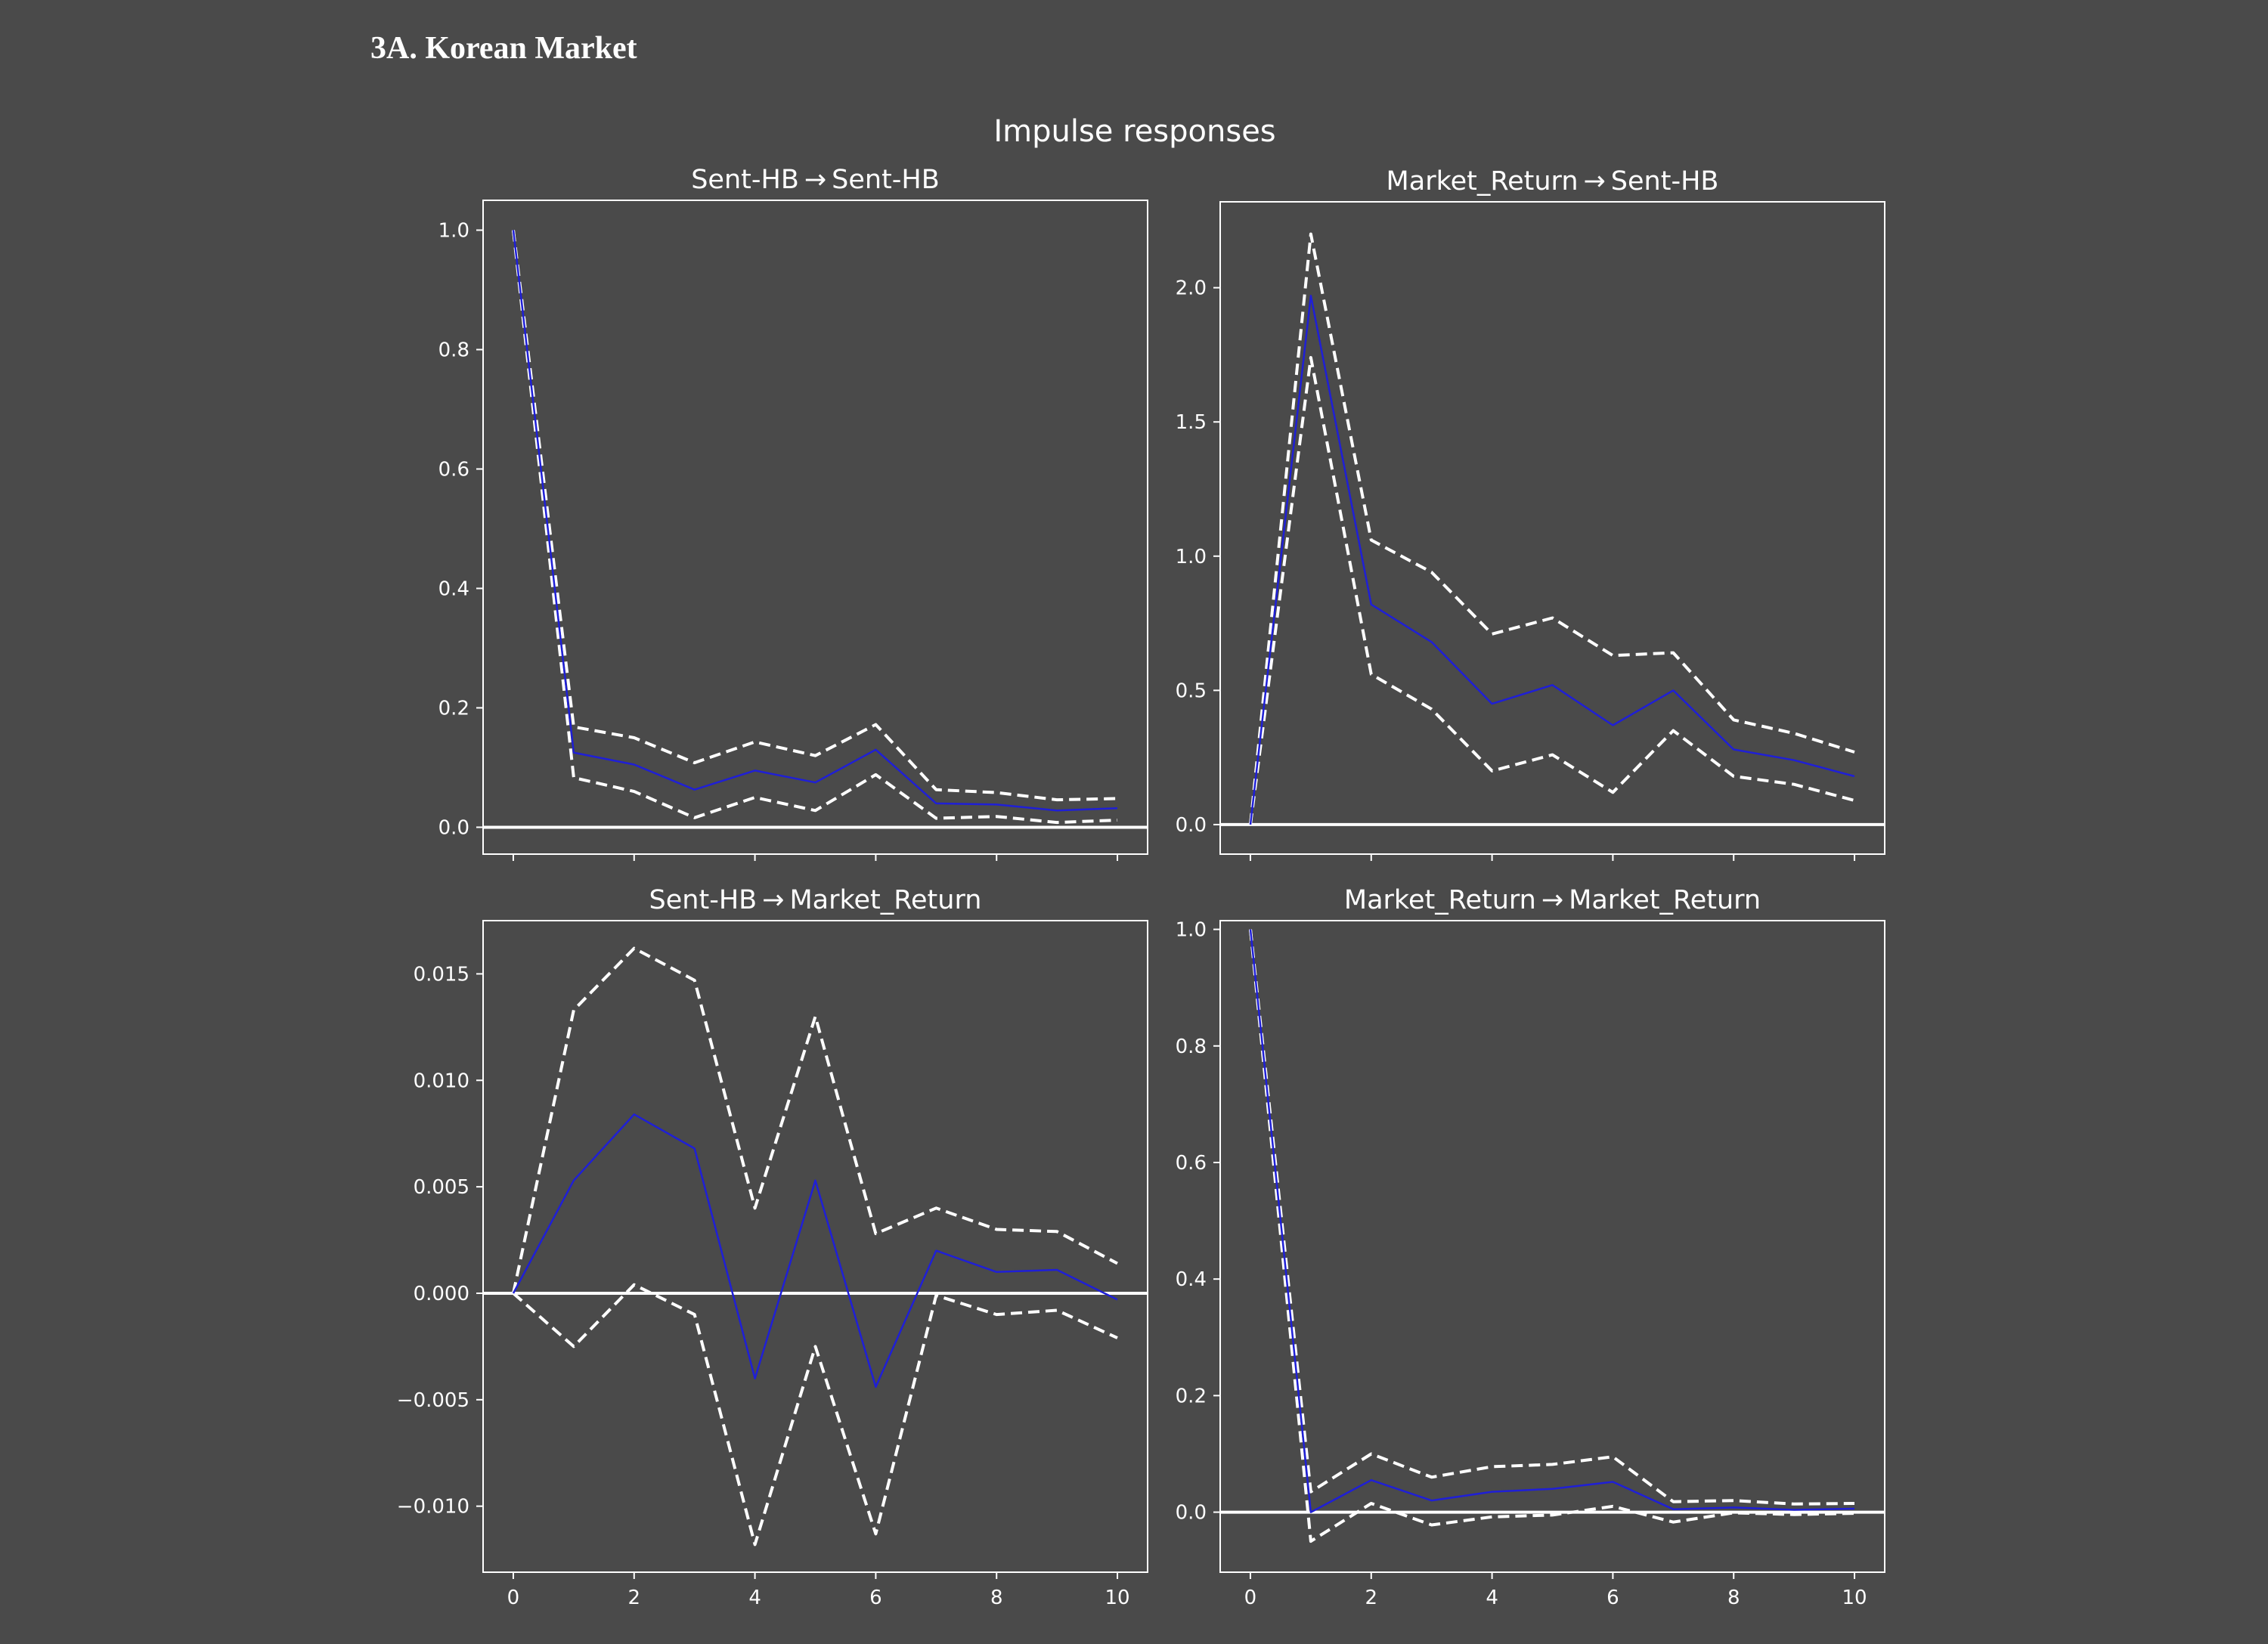 The image size is (2268, 1644). I want to click on y-tick-label: −0.010, so click(433, 1507).